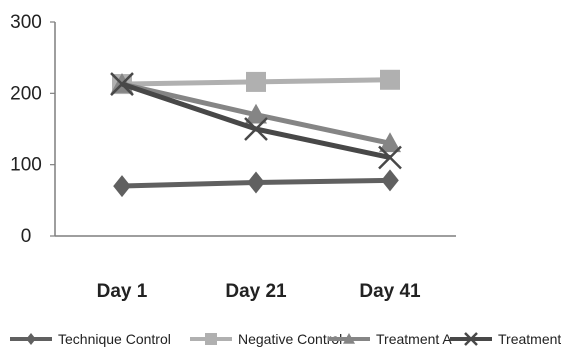 The image size is (561, 354). Describe the element at coordinates (414, 339) in the screenshot. I see `legend-label: Treatment A` at that location.